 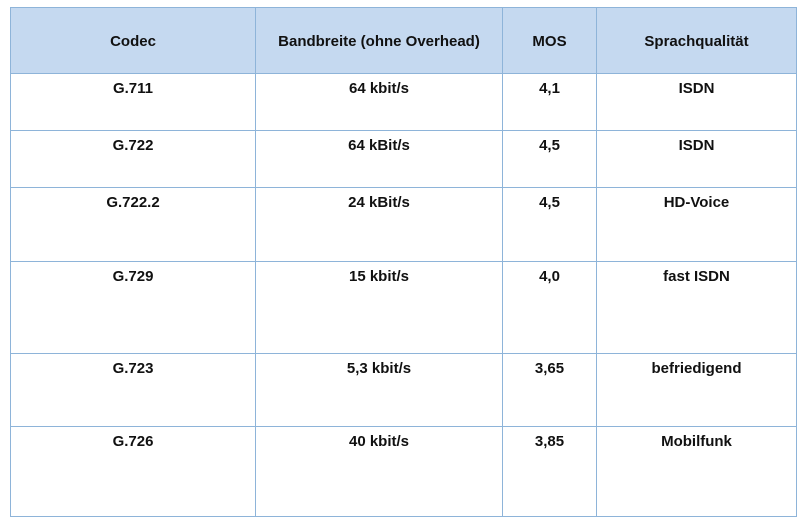 I want to click on cell-quality: befriedigend, so click(x=696, y=390).